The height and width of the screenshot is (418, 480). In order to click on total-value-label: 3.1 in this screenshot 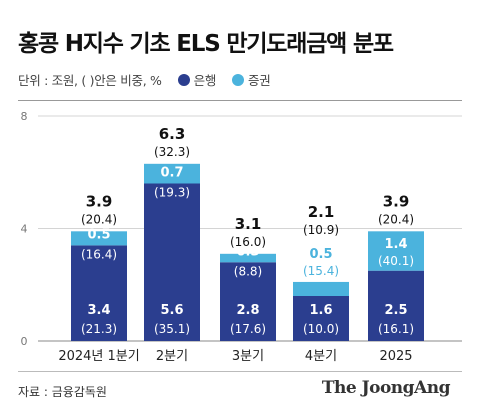, I will do `click(248, 224)`.